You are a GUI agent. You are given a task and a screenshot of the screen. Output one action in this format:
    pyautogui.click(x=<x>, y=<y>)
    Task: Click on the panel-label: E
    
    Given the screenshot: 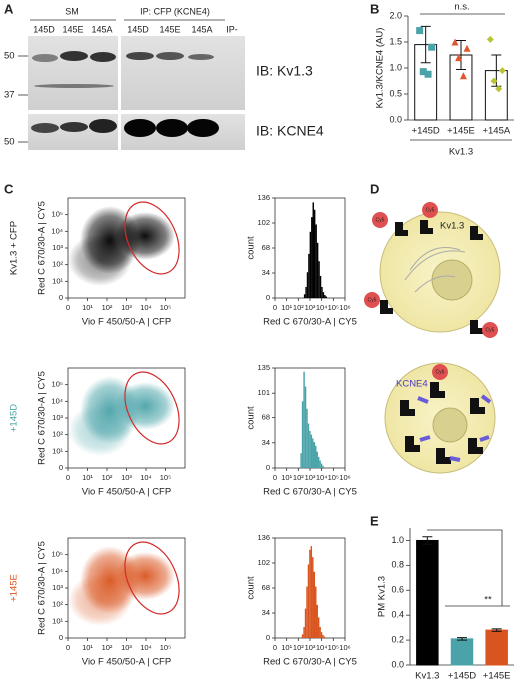 What is the action you would take?
    pyautogui.click(x=374, y=520)
    